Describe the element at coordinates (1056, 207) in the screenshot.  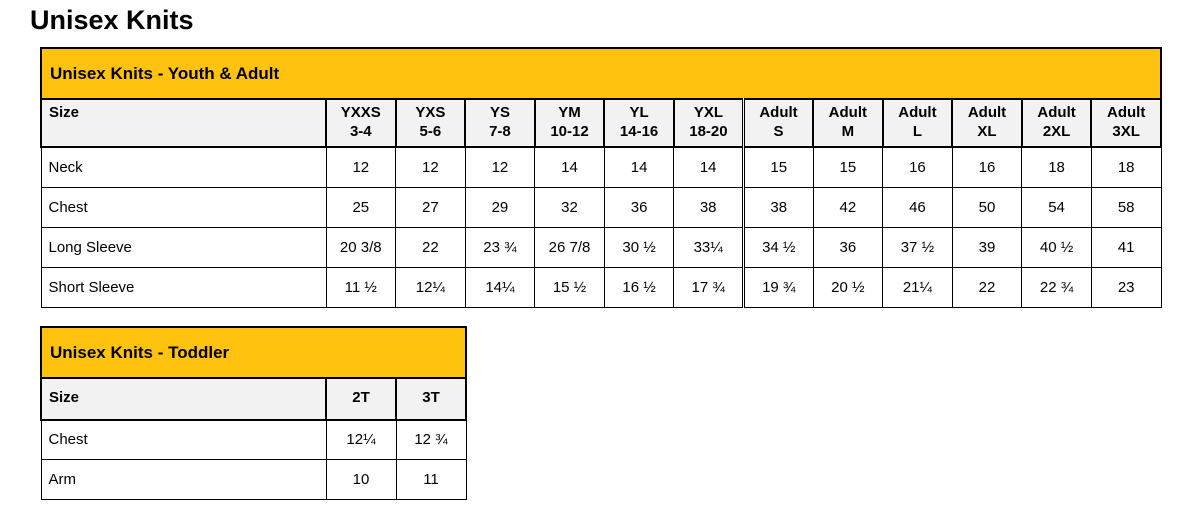
I see `size-value-cell: 54` at that location.